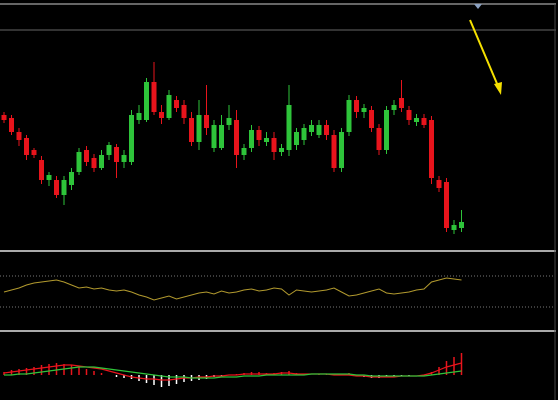 The width and height of the screenshot is (558, 400). Describe the element at coordinates (478, 6) in the screenshot. I see `marker` at that location.